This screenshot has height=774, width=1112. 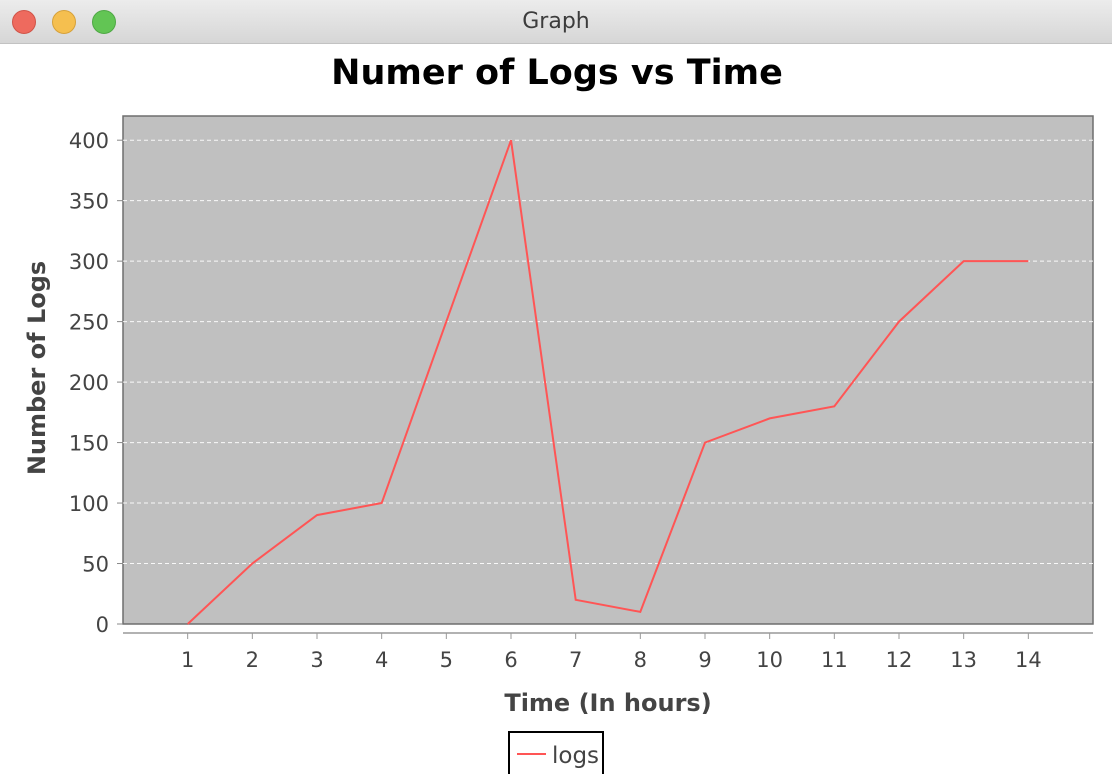 I want to click on window-title: Graph, so click(x=556, y=21).